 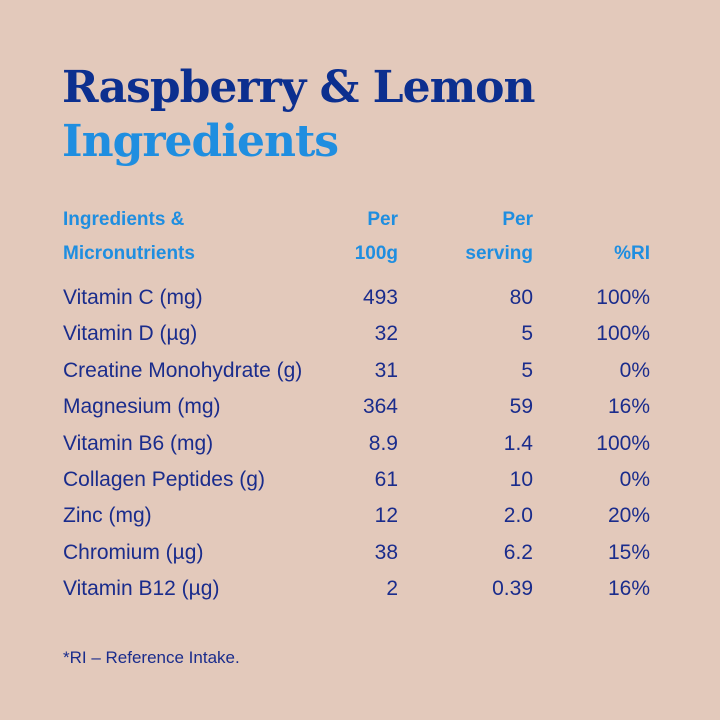 What do you see at coordinates (138, 443) in the screenshot?
I see `row-label: Vitamin B6 (mg)` at bounding box center [138, 443].